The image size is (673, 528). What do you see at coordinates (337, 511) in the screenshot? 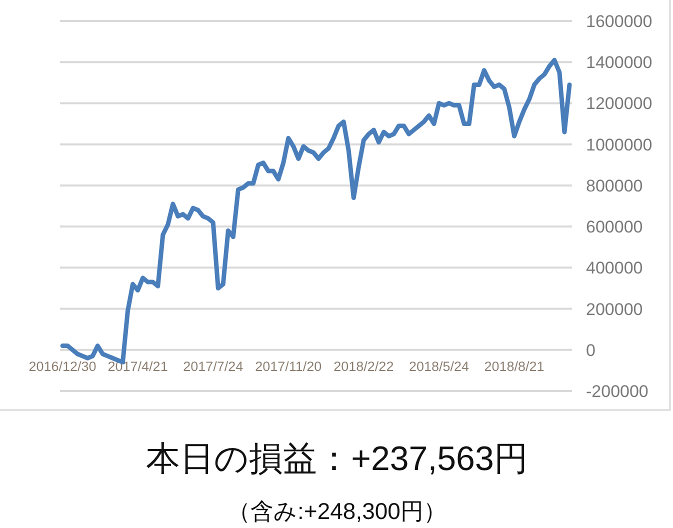
I see `text: （含み:+248,300円）` at bounding box center [337, 511].